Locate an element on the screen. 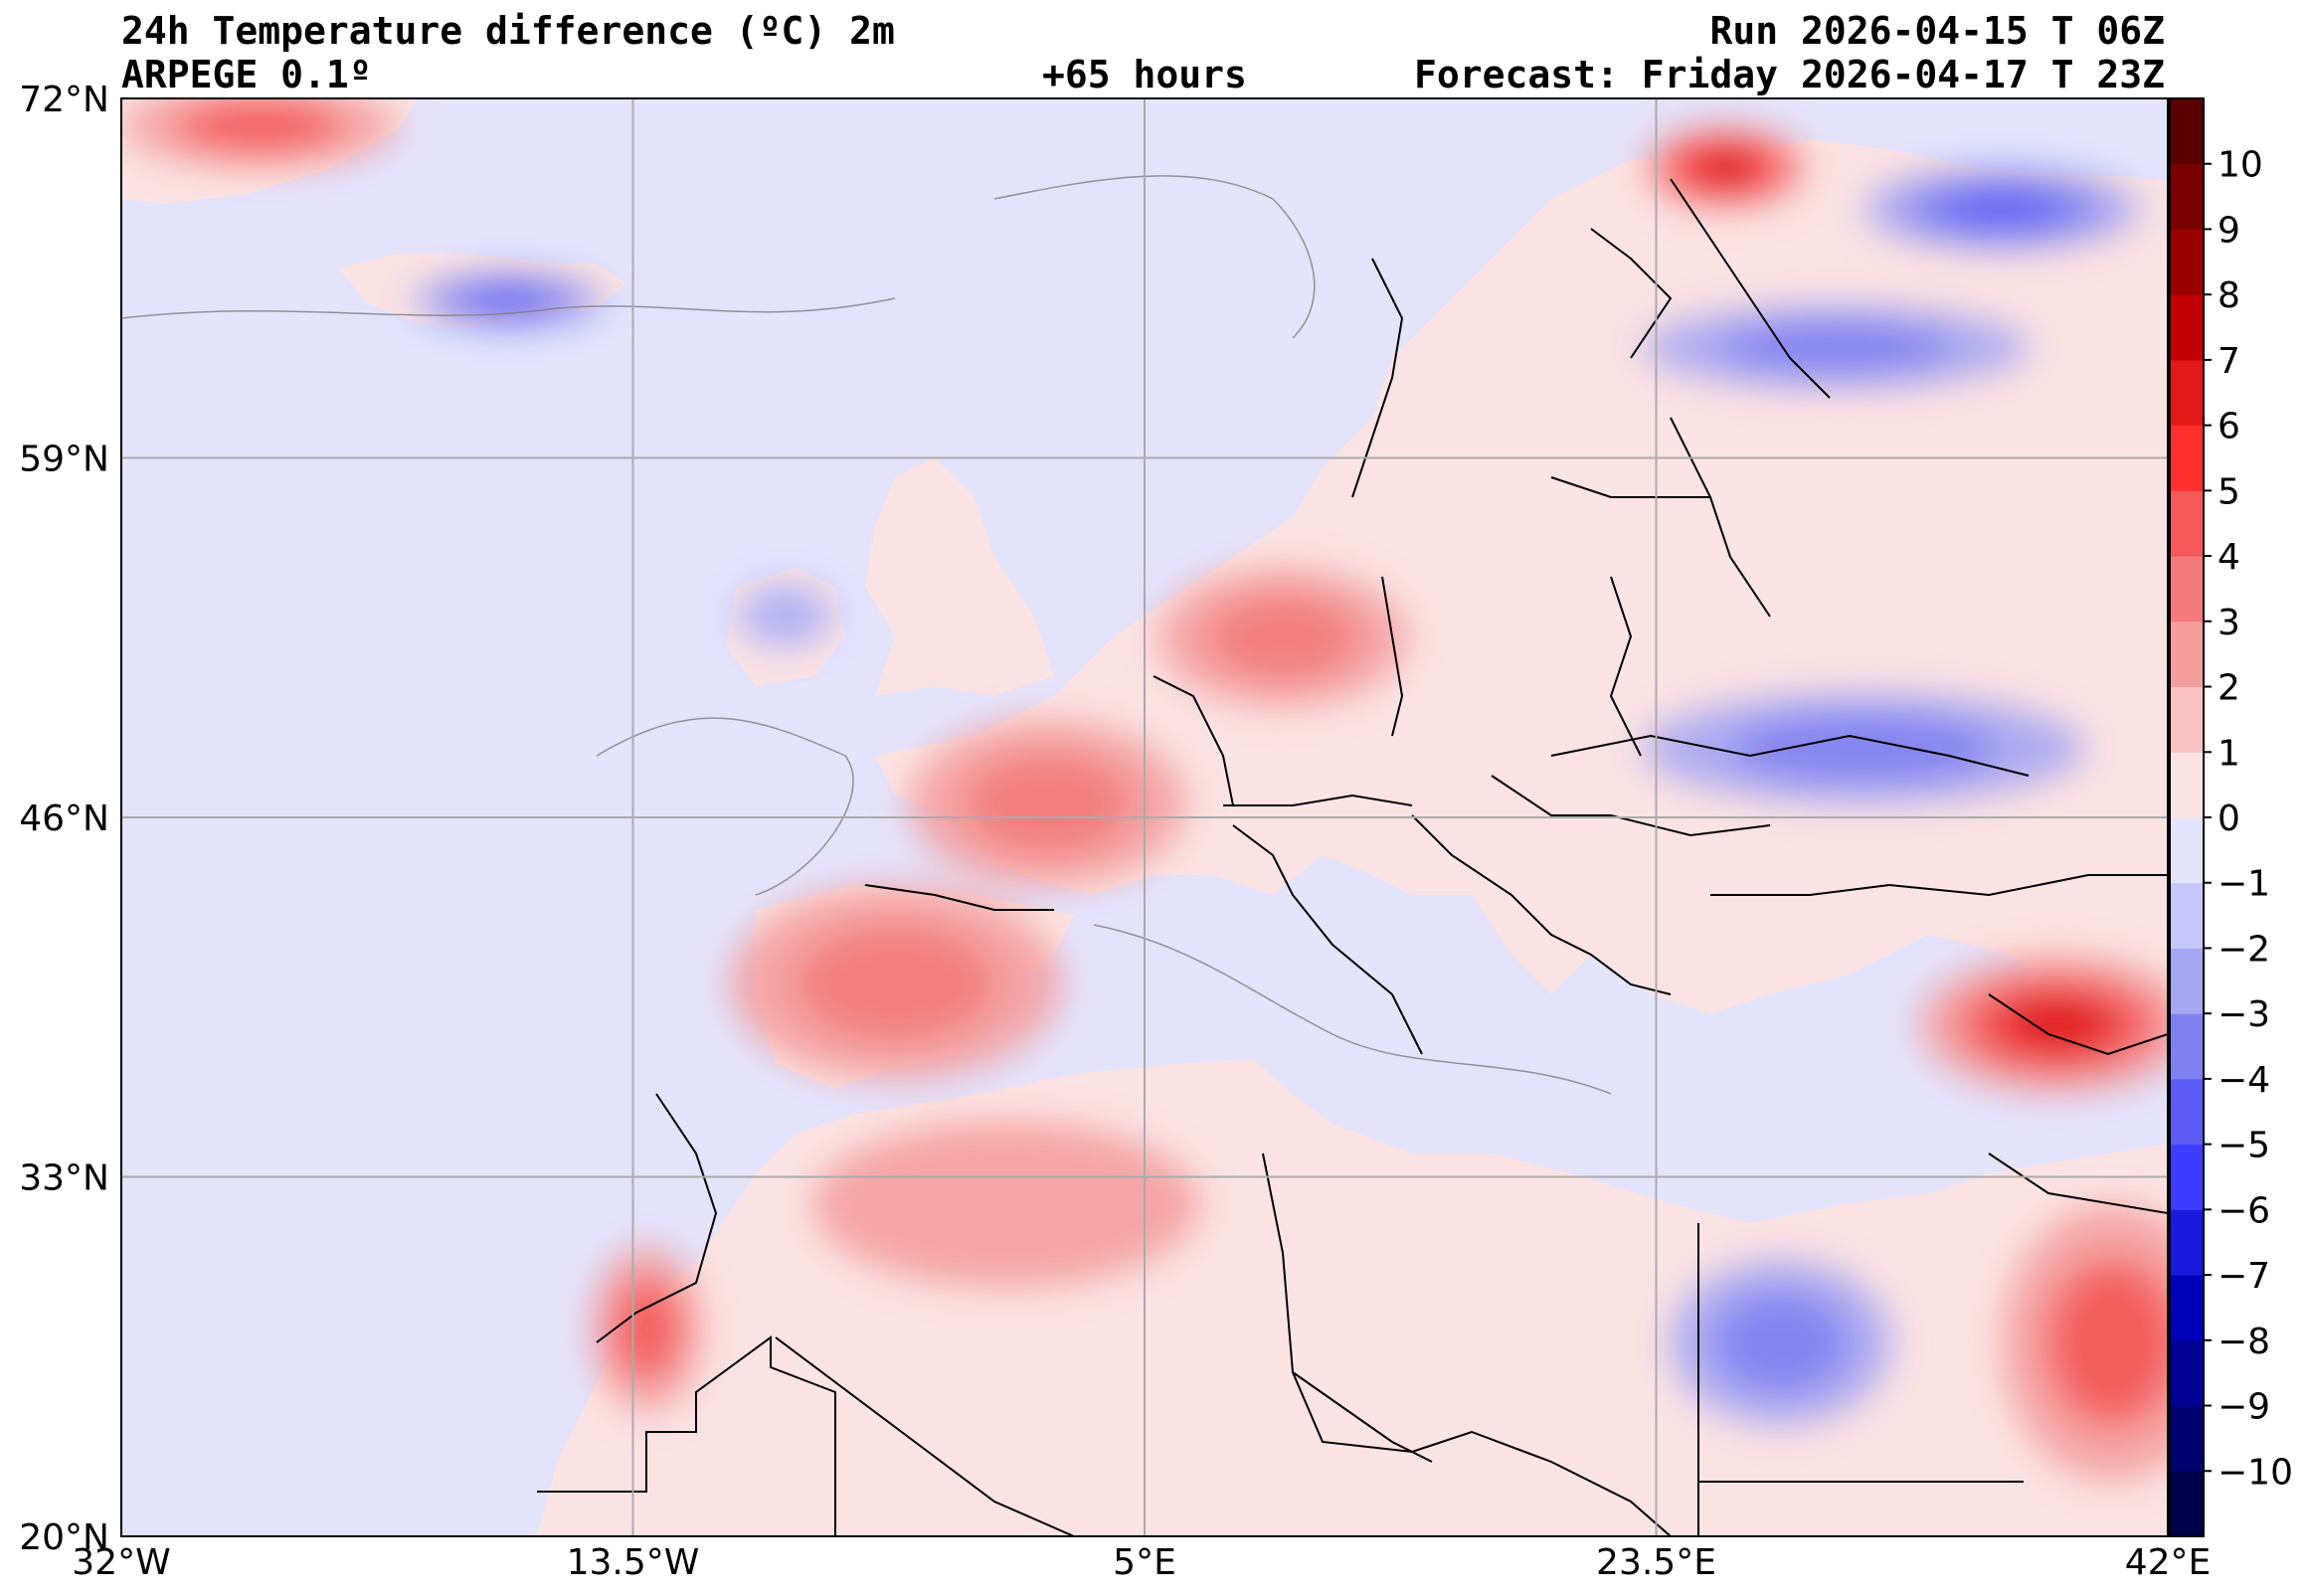 The image size is (2307, 1596). land-great-britain is located at coordinates (959, 577).